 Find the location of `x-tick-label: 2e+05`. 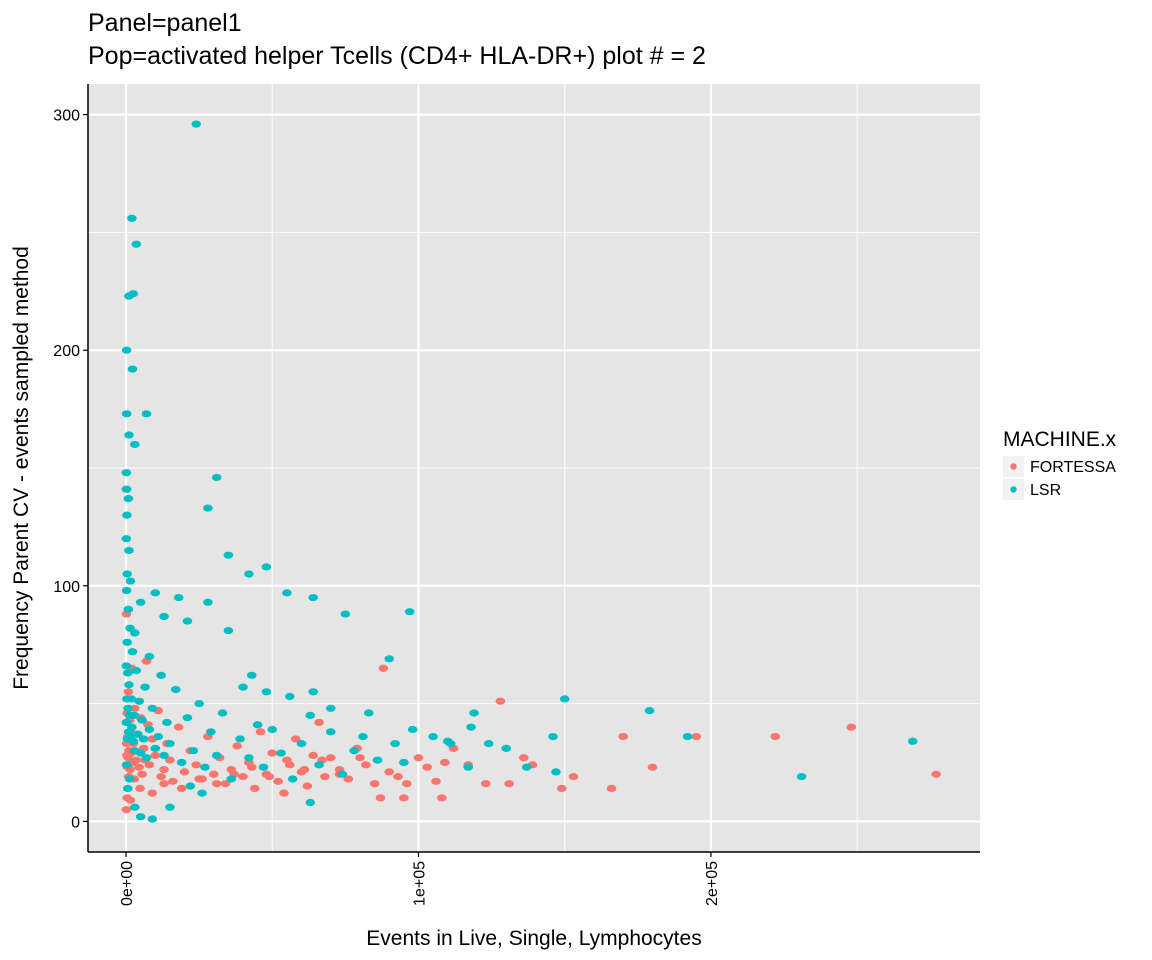

x-tick-label: 2e+05 is located at coordinates (712, 883).